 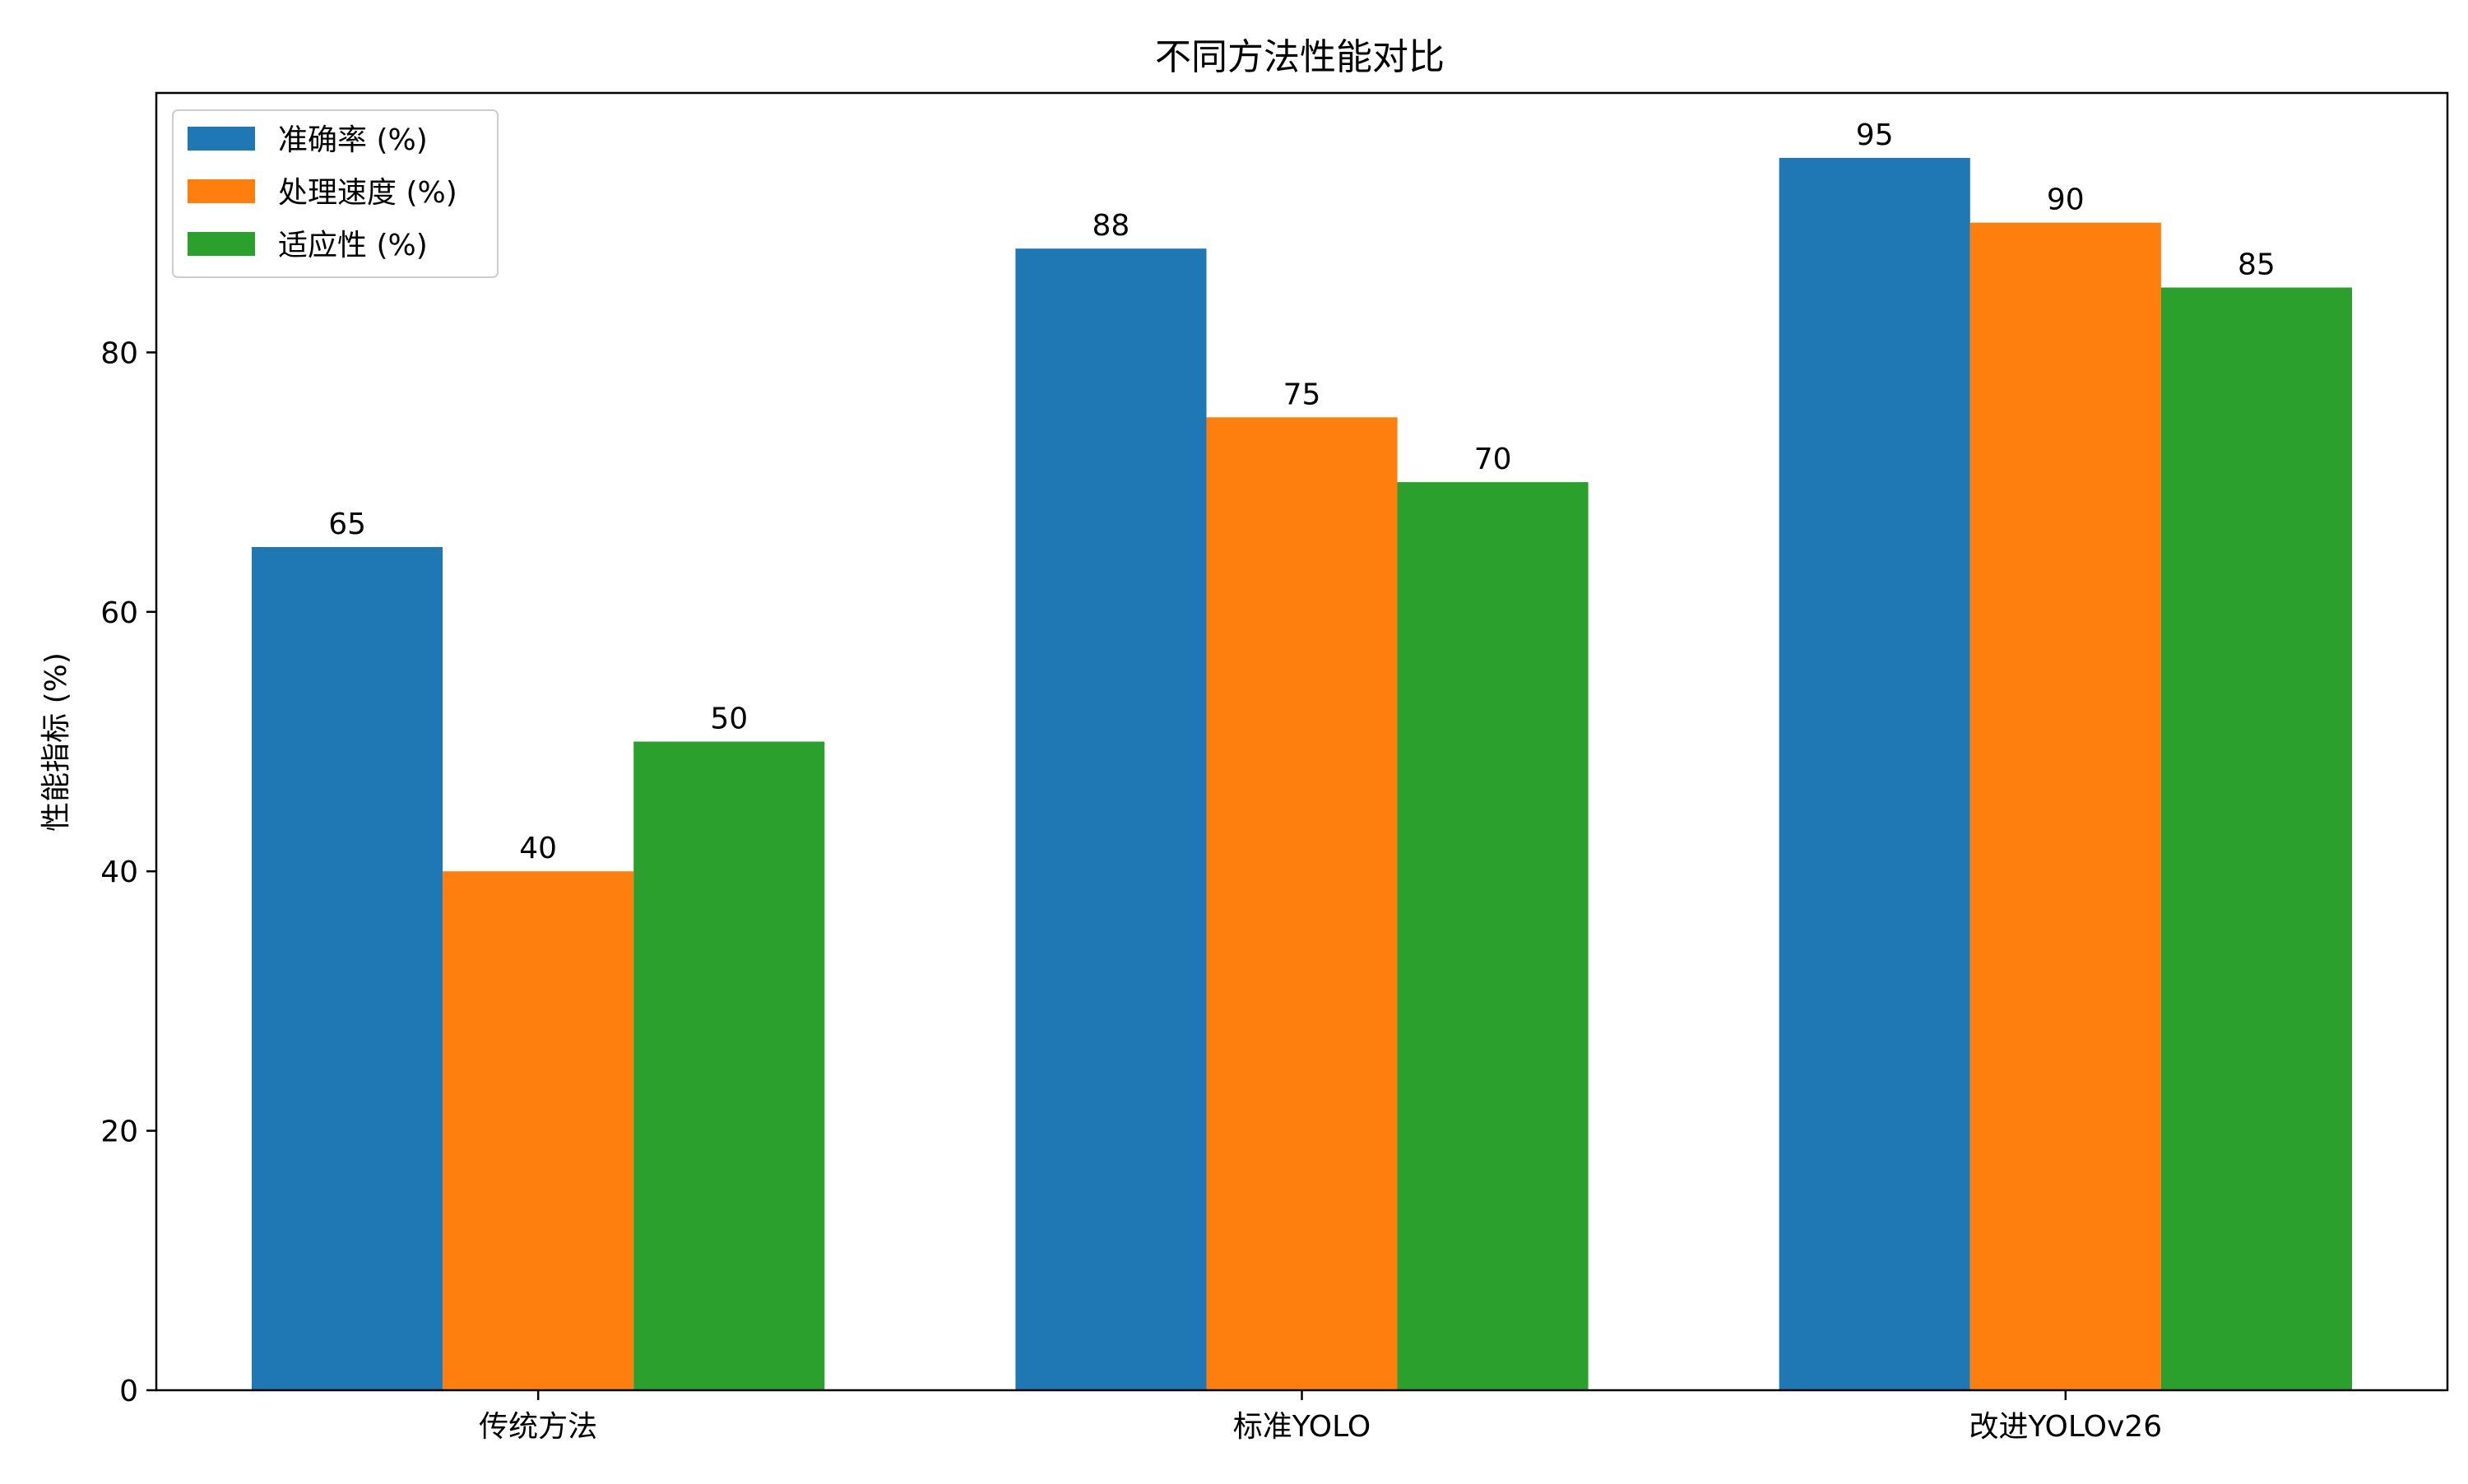 I want to click on bar-value-label: 70, so click(x=1493, y=459).